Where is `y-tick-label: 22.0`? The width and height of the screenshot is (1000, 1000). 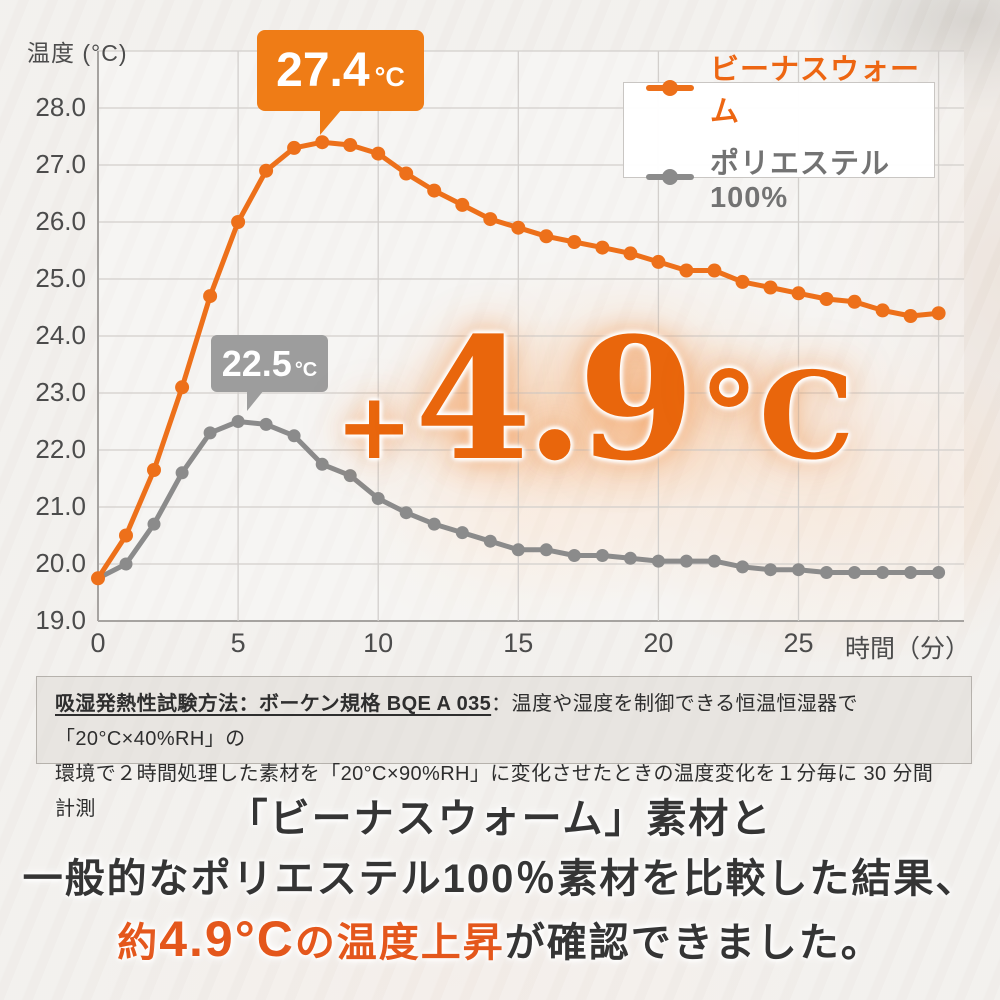
y-tick-label: 22.0 is located at coordinates (60, 449).